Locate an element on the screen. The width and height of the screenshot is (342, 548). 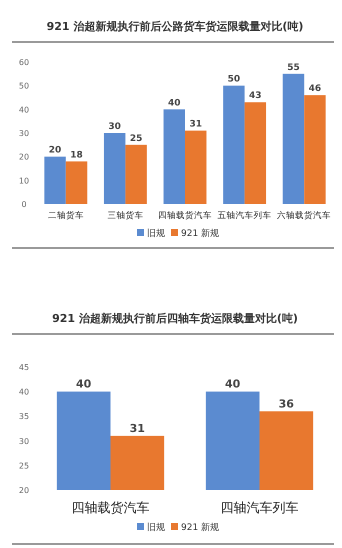
data-label: 18 is located at coordinates (76, 155).